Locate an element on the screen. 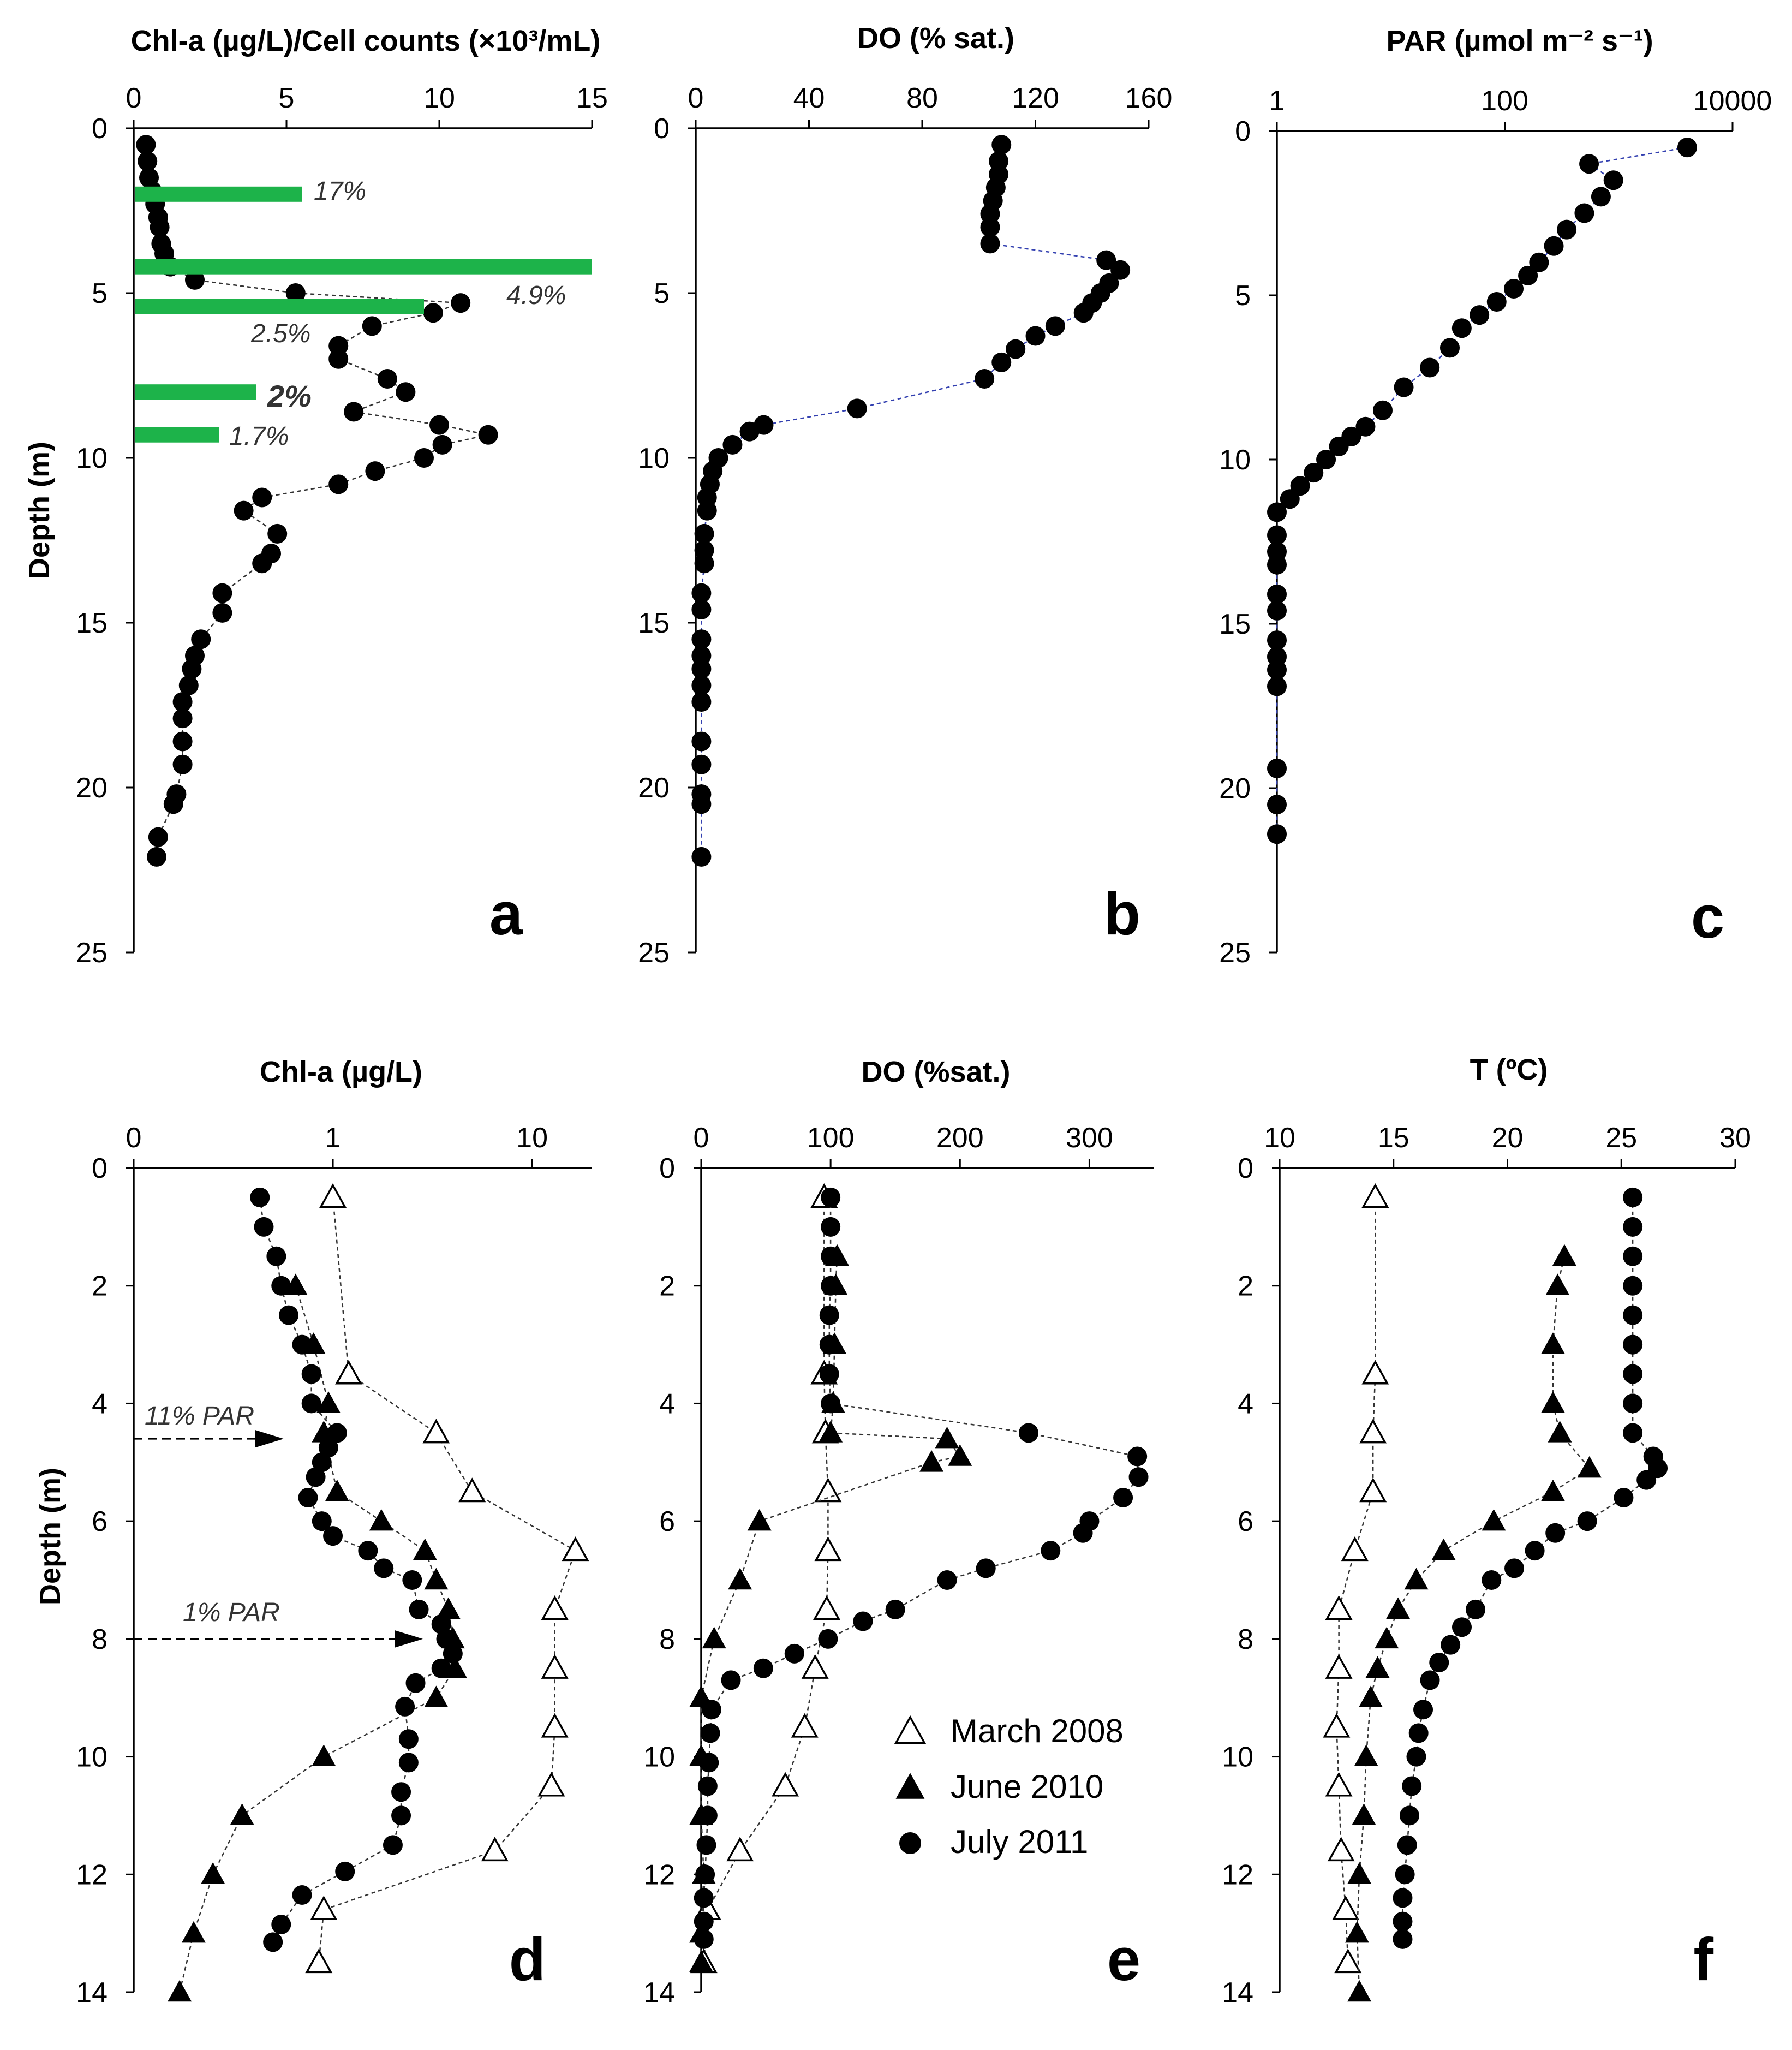 The height and width of the screenshot is (2050, 1792). panel-b-letter: b is located at coordinates (1122, 913).